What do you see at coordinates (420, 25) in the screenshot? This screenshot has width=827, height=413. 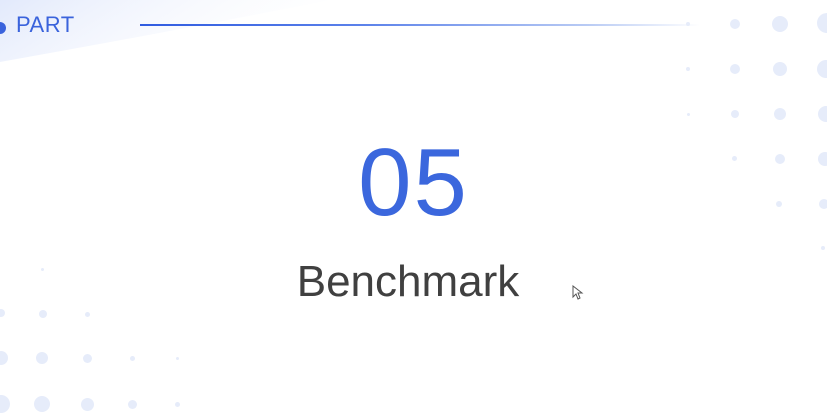 I see `header-divider` at bounding box center [420, 25].